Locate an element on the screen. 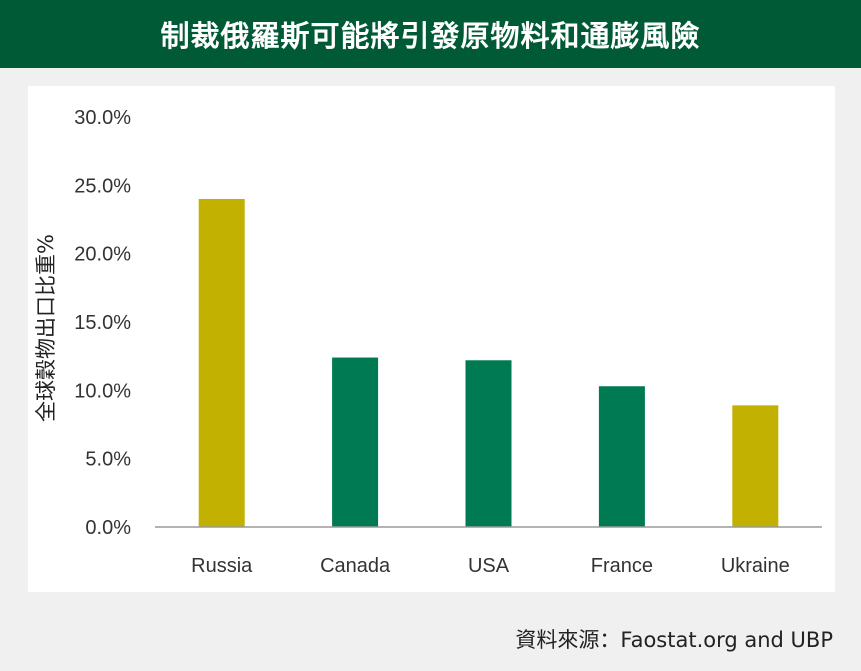 This screenshot has width=861, height=671. x-tick-label: Ukraine is located at coordinates (755, 566).